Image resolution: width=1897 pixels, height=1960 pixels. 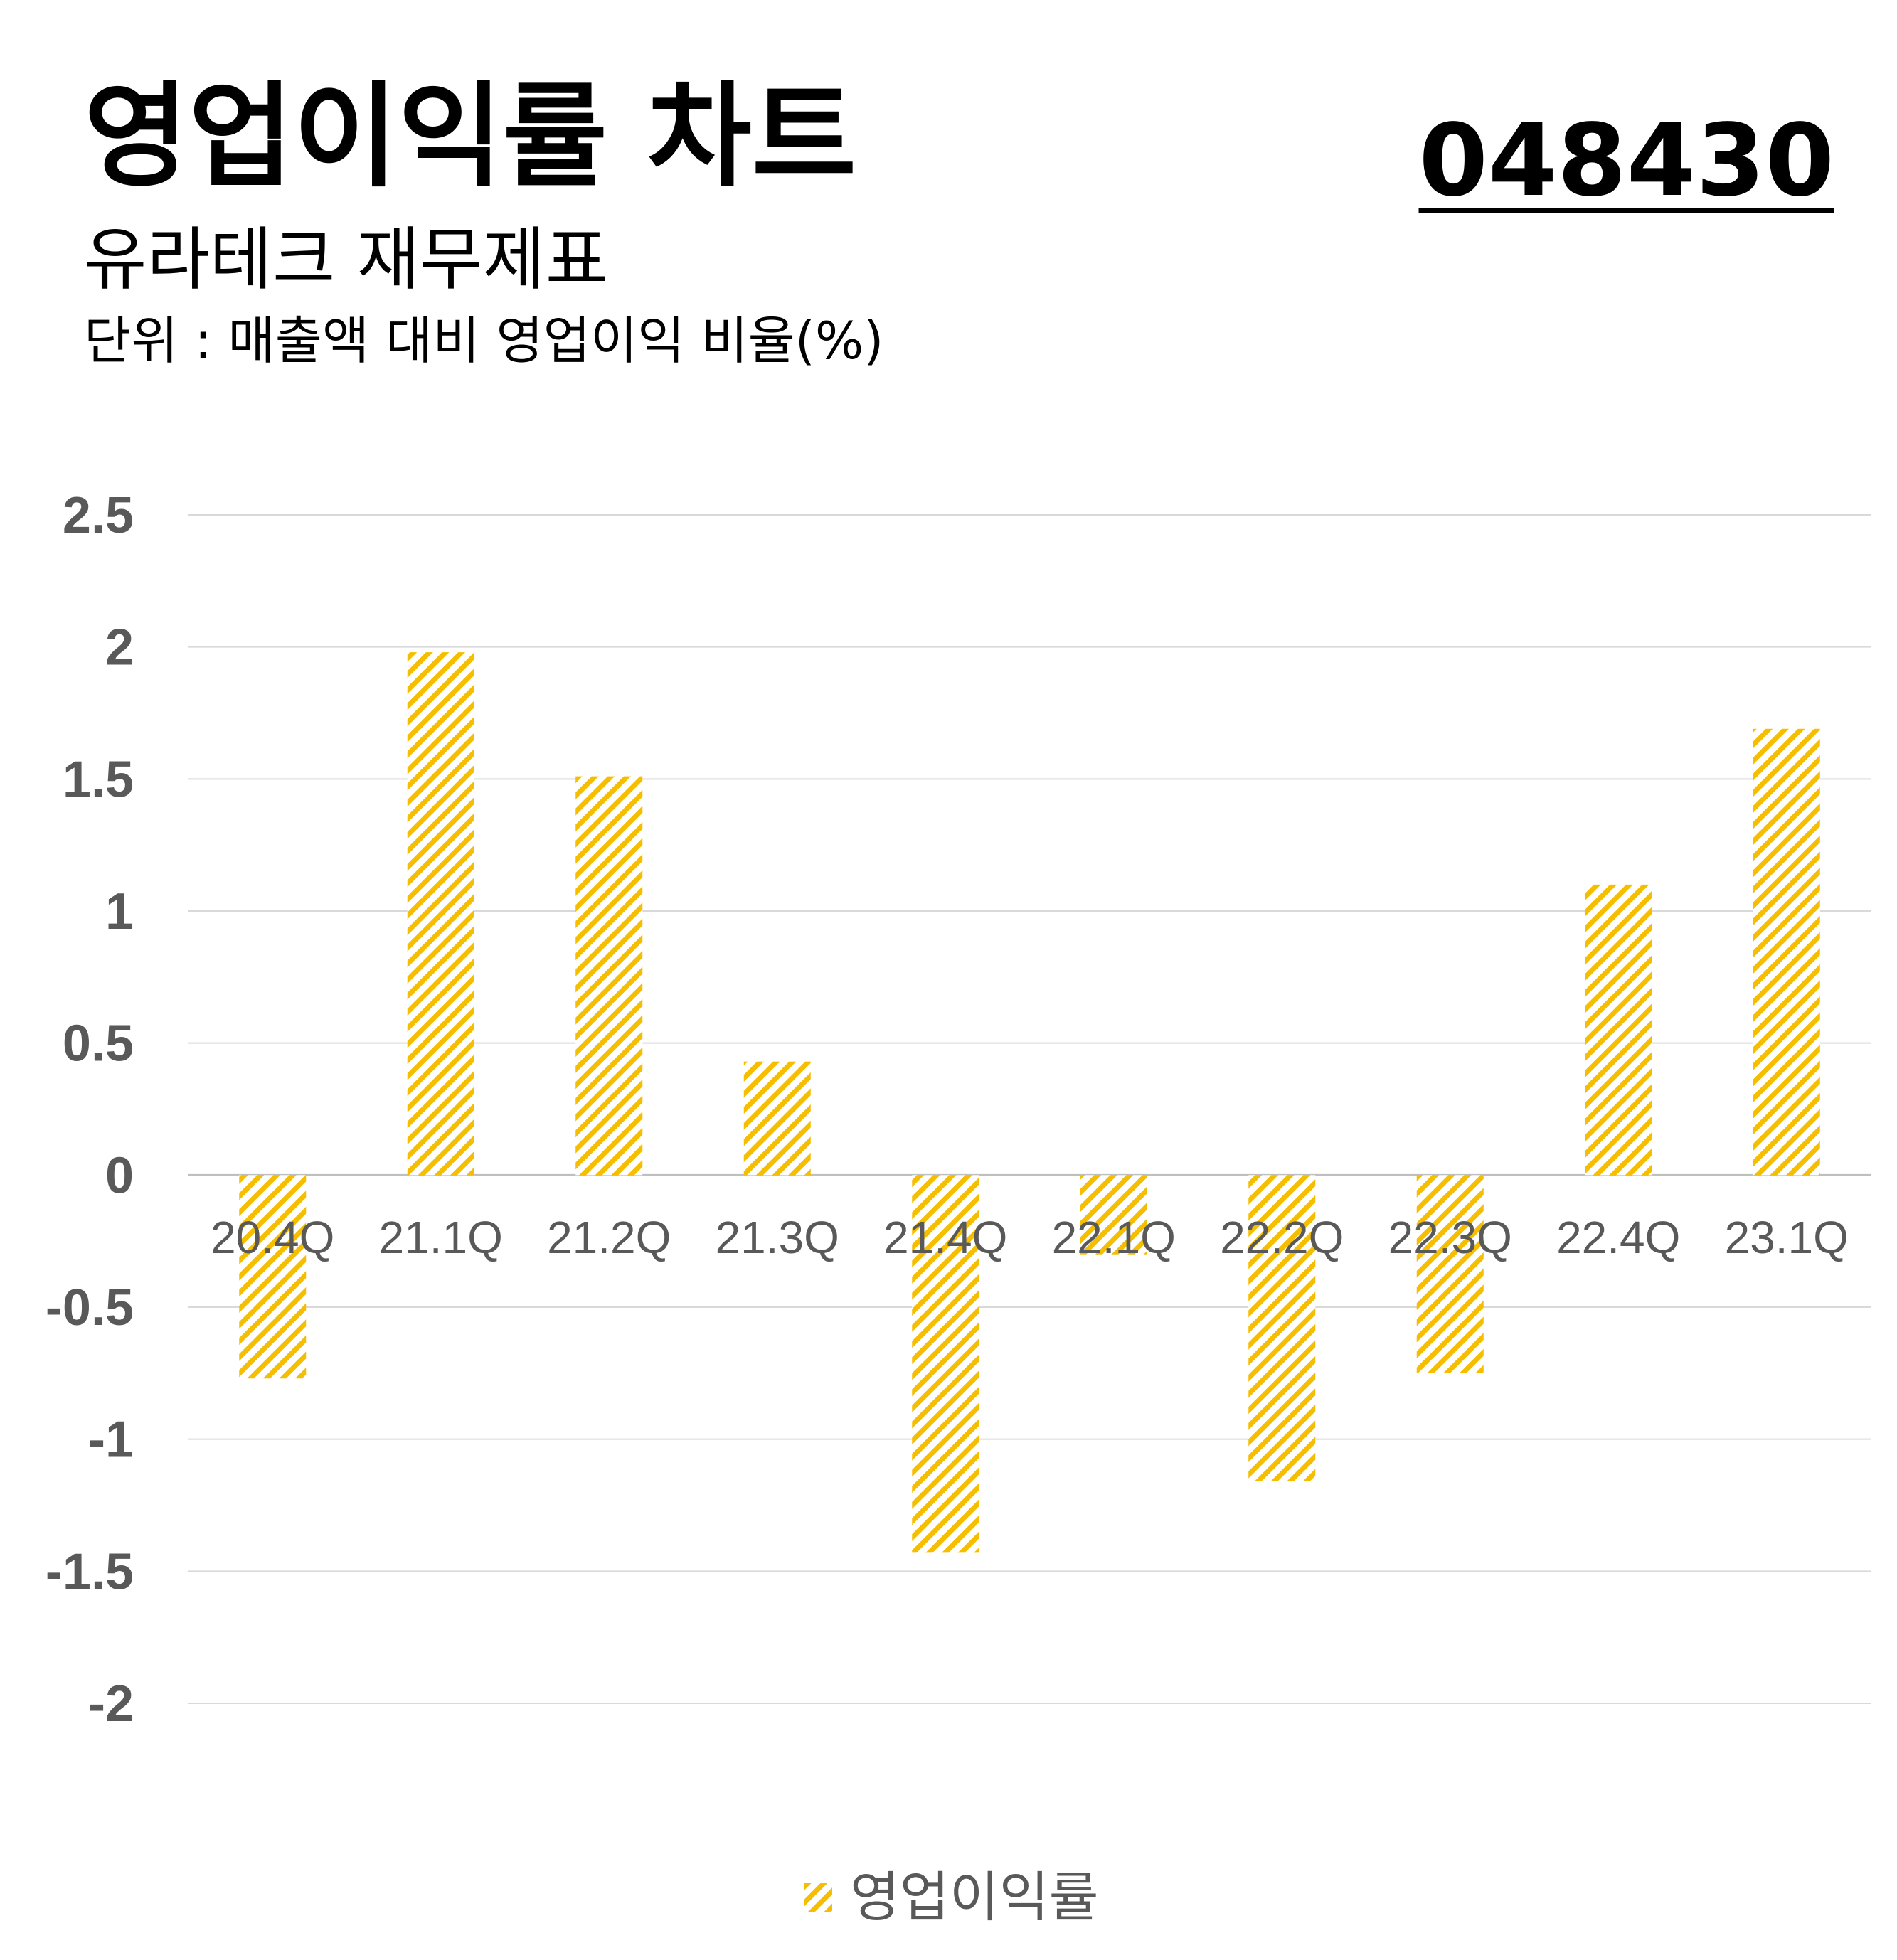 I want to click on unit-label: 단위 : 매출액 대비 영업이익 비율(%), so click(x=484, y=341).